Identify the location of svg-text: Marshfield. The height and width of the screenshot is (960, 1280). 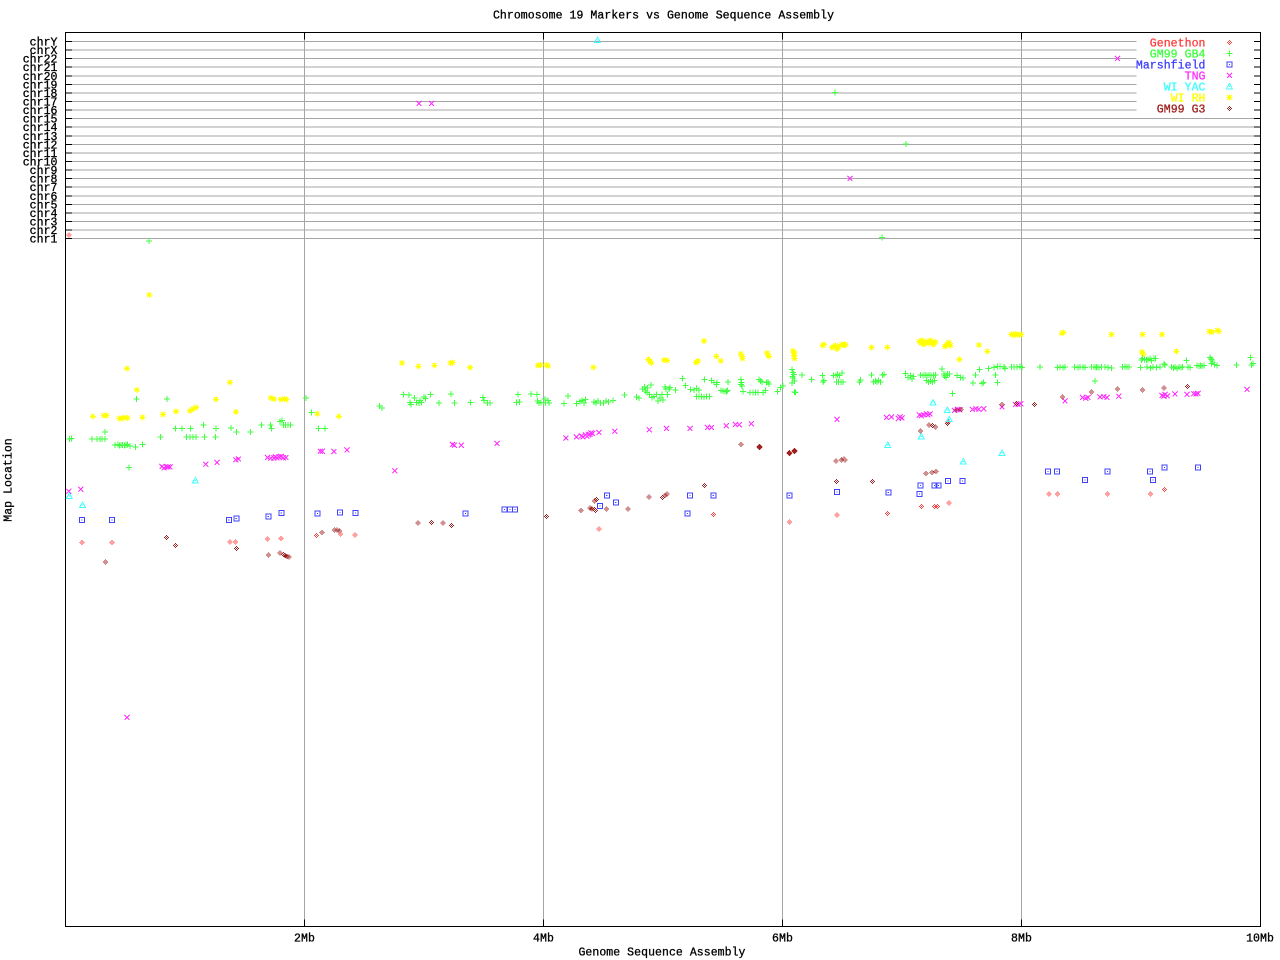
(1171, 65).